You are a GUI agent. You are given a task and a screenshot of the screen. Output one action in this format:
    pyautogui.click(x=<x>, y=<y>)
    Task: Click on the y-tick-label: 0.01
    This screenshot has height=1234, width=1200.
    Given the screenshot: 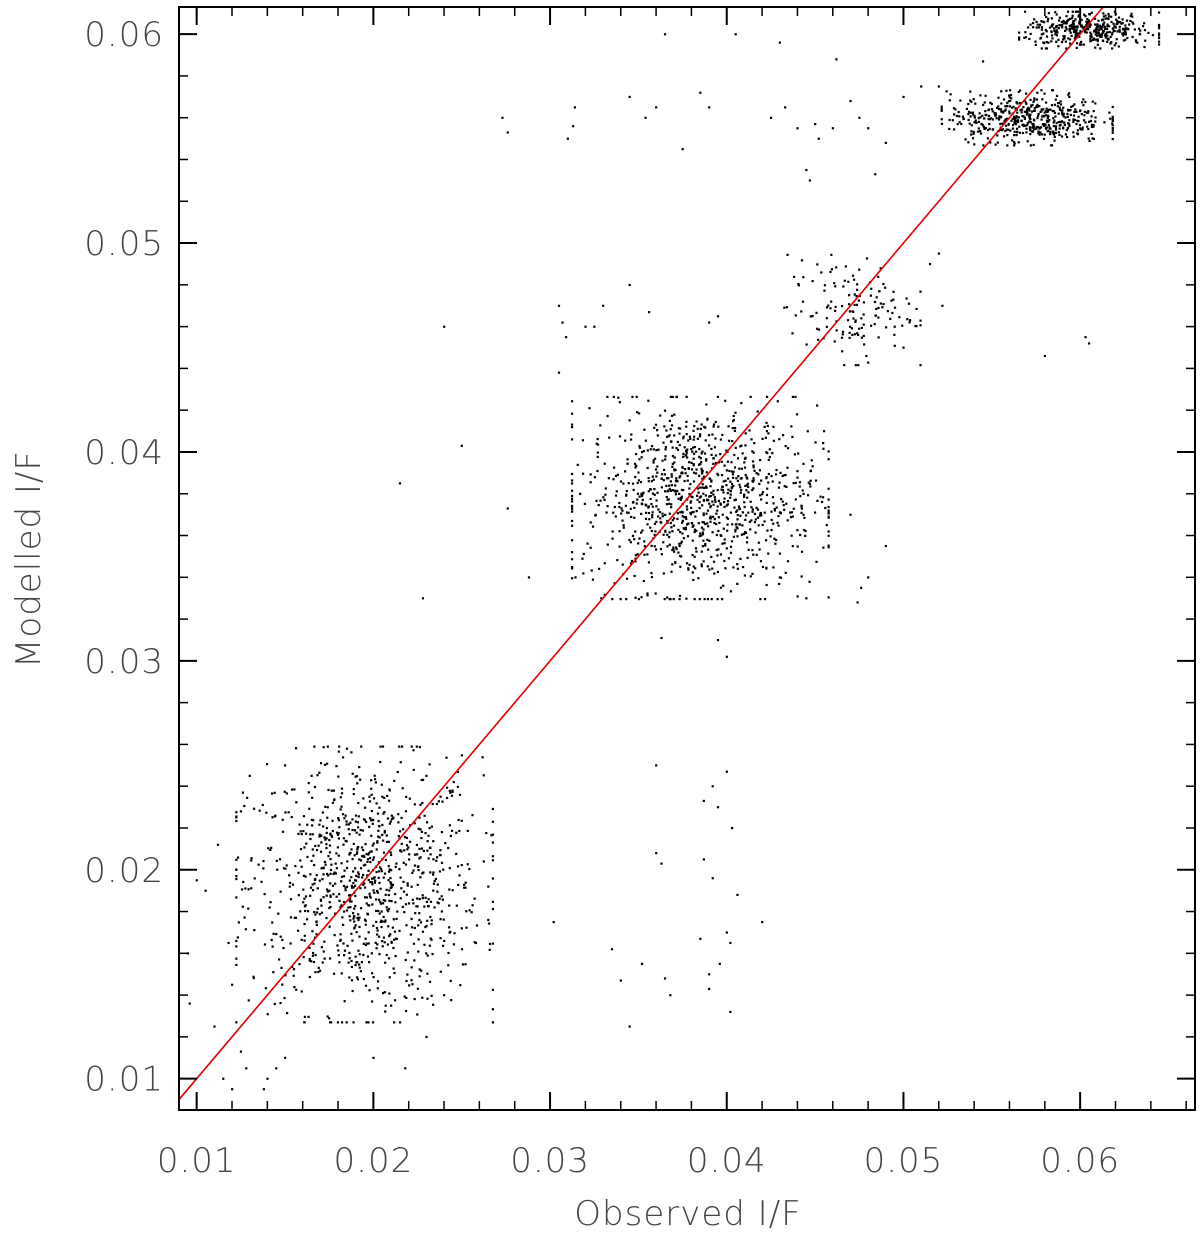 What is the action you would take?
    pyautogui.click(x=124, y=1080)
    